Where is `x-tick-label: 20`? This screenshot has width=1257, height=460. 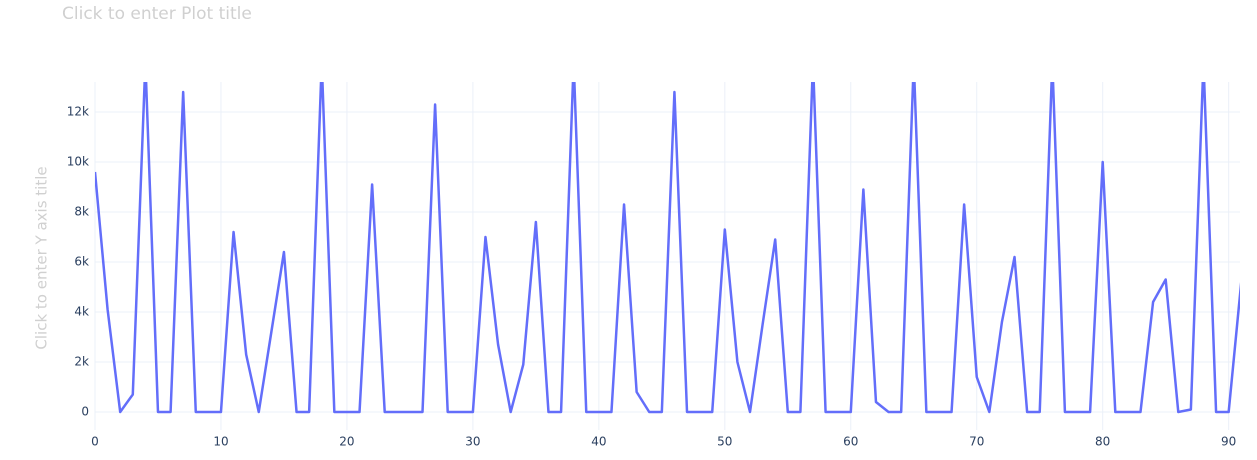 x-tick-label: 20 is located at coordinates (346, 442).